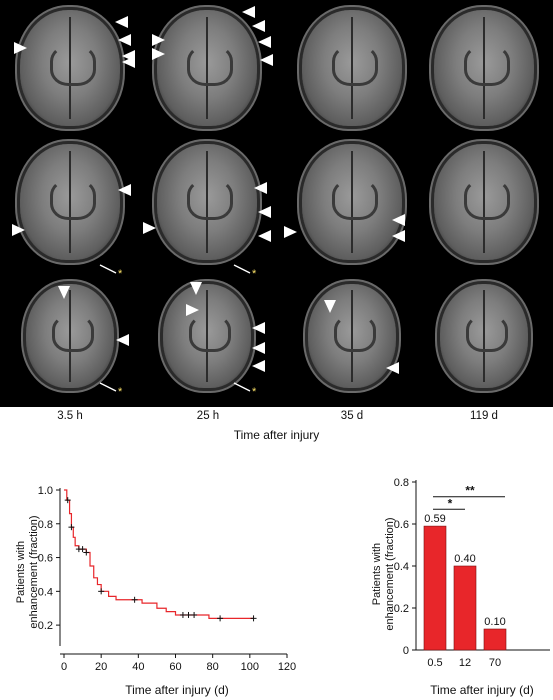 This screenshot has width=553, height=700. What do you see at coordinates (494, 622) in the screenshot?
I see `bar-value-label: 0.10` at bounding box center [494, 622].